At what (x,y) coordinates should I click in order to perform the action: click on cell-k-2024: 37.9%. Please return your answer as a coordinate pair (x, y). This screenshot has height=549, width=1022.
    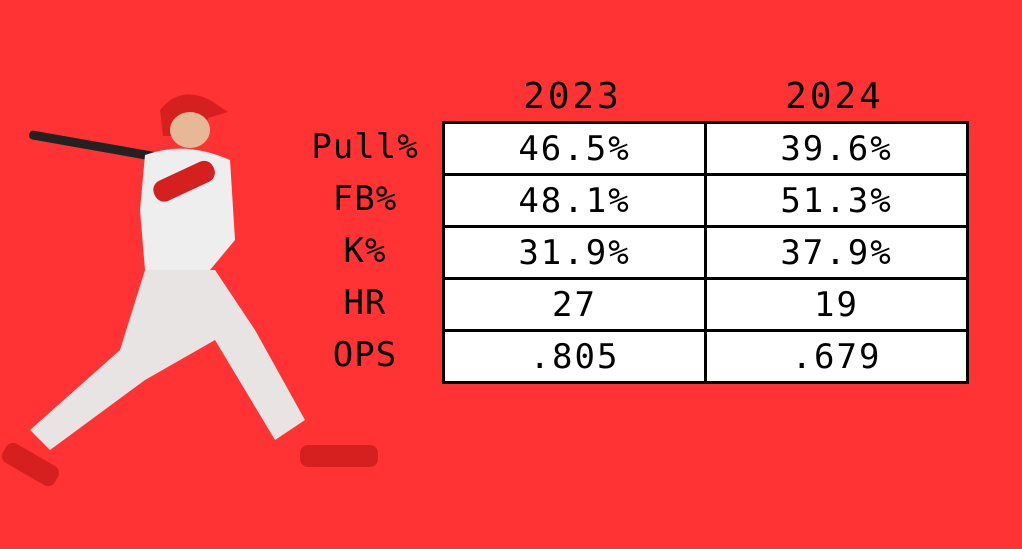
    Looking at the image, I should click on (836, 252).